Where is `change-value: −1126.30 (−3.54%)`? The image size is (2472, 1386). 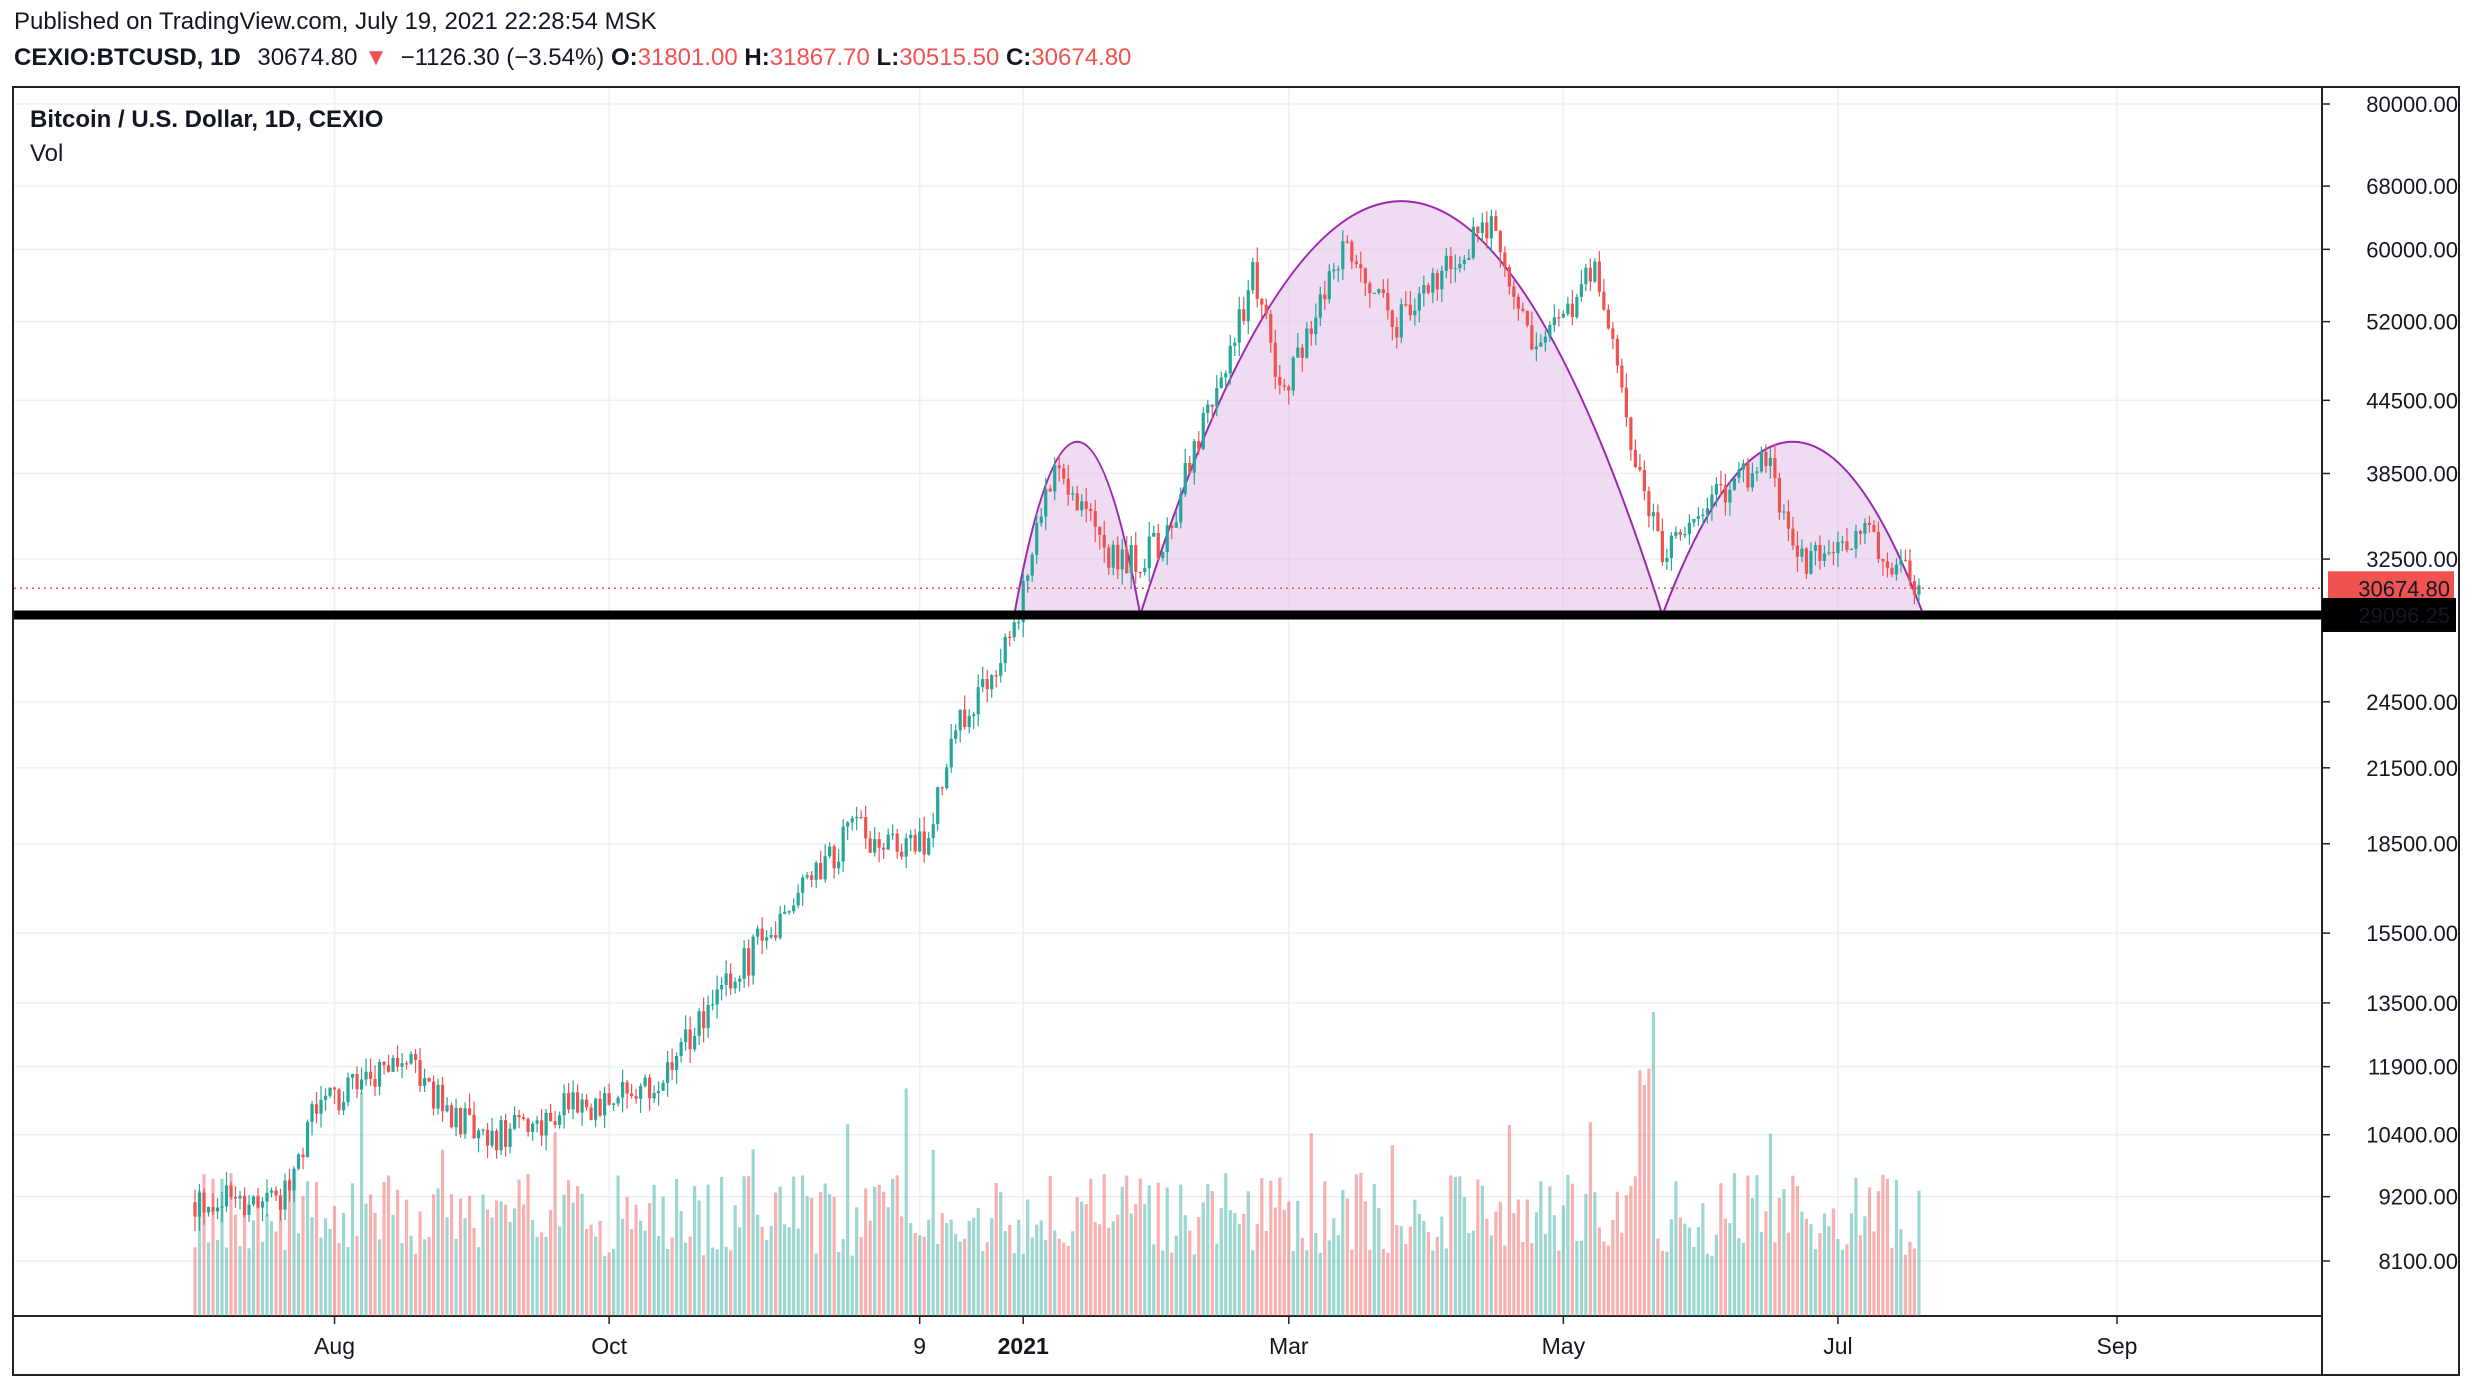 change-value: −1126.30 (−3.54%) is located at coordinates (502, 57).